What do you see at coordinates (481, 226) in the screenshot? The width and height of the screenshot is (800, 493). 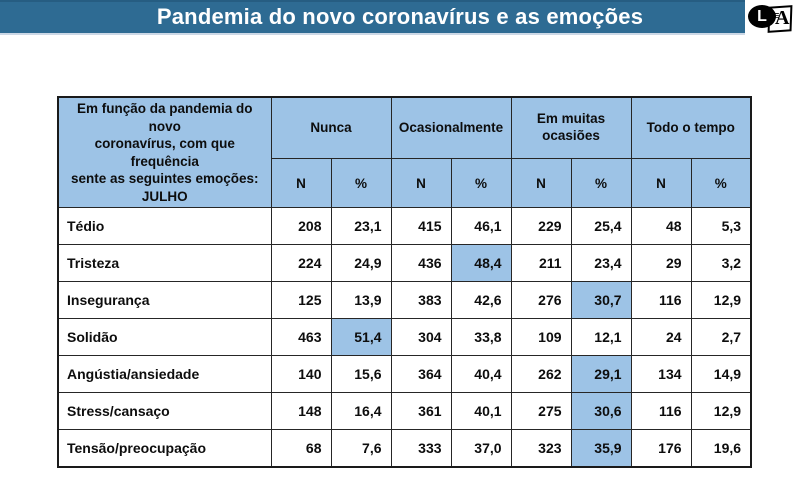 I see `cell-value: 46,1` at bounding box center [481, 226].